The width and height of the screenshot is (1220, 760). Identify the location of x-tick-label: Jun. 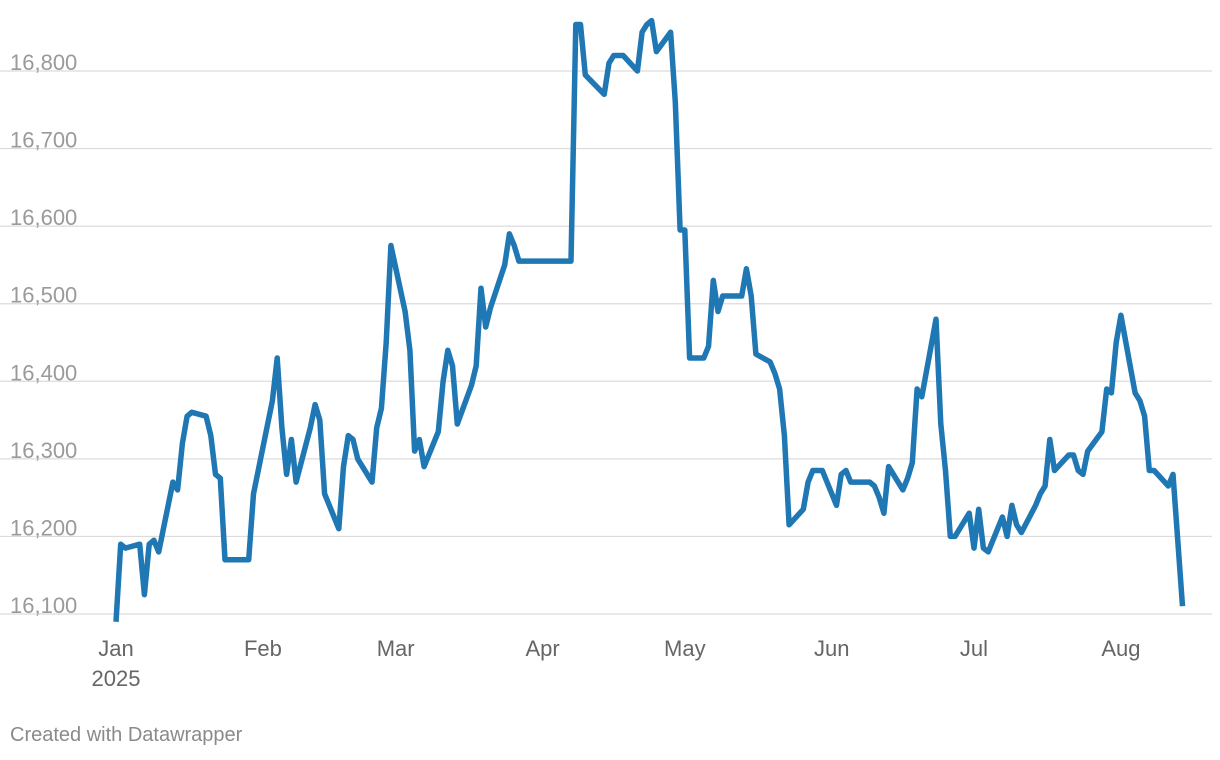
(831, 648).